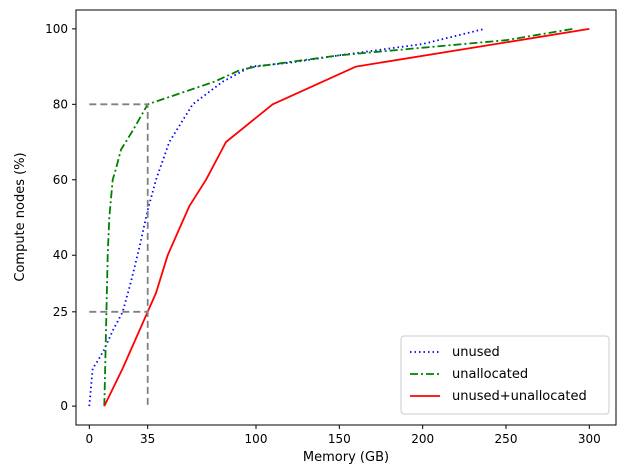  I want to click on x-axis-label: Memory (GB), so click(346, 457).